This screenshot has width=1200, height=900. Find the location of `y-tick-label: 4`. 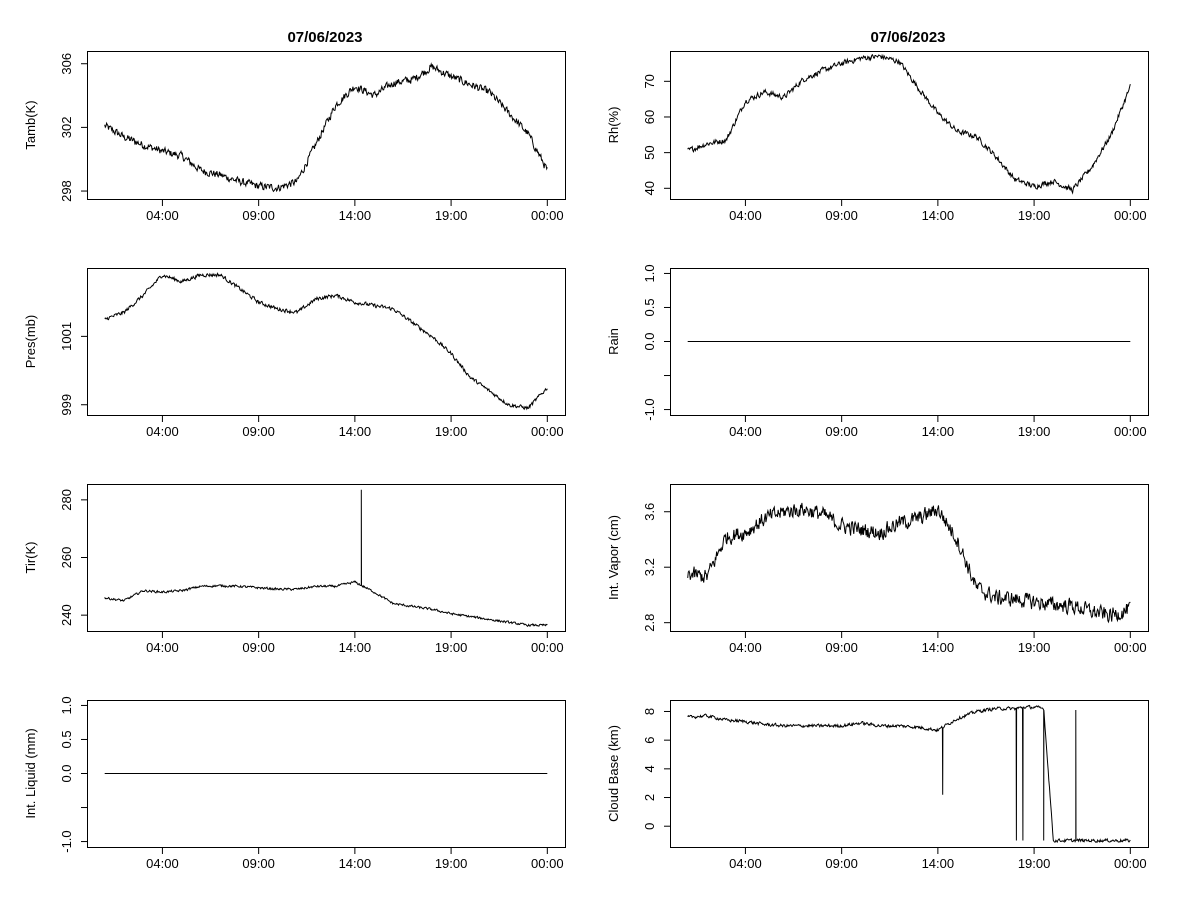

y-tick-label: 4 is located at coordinates (649, 768).